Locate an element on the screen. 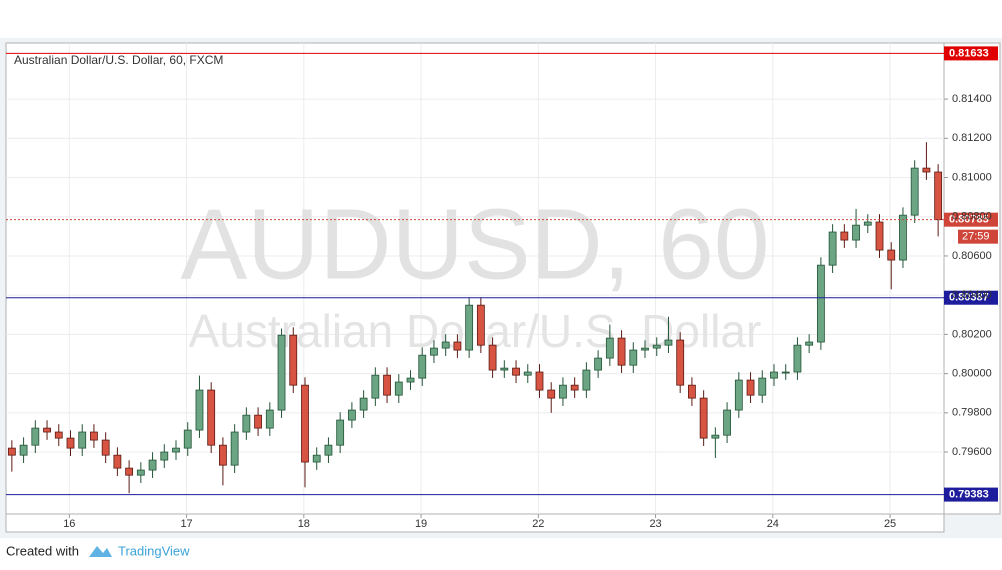 Image resolution: width=1002 pixels, height=570 pixels. y-tick-label: 0.80000 is located at coordinates (972, 374).